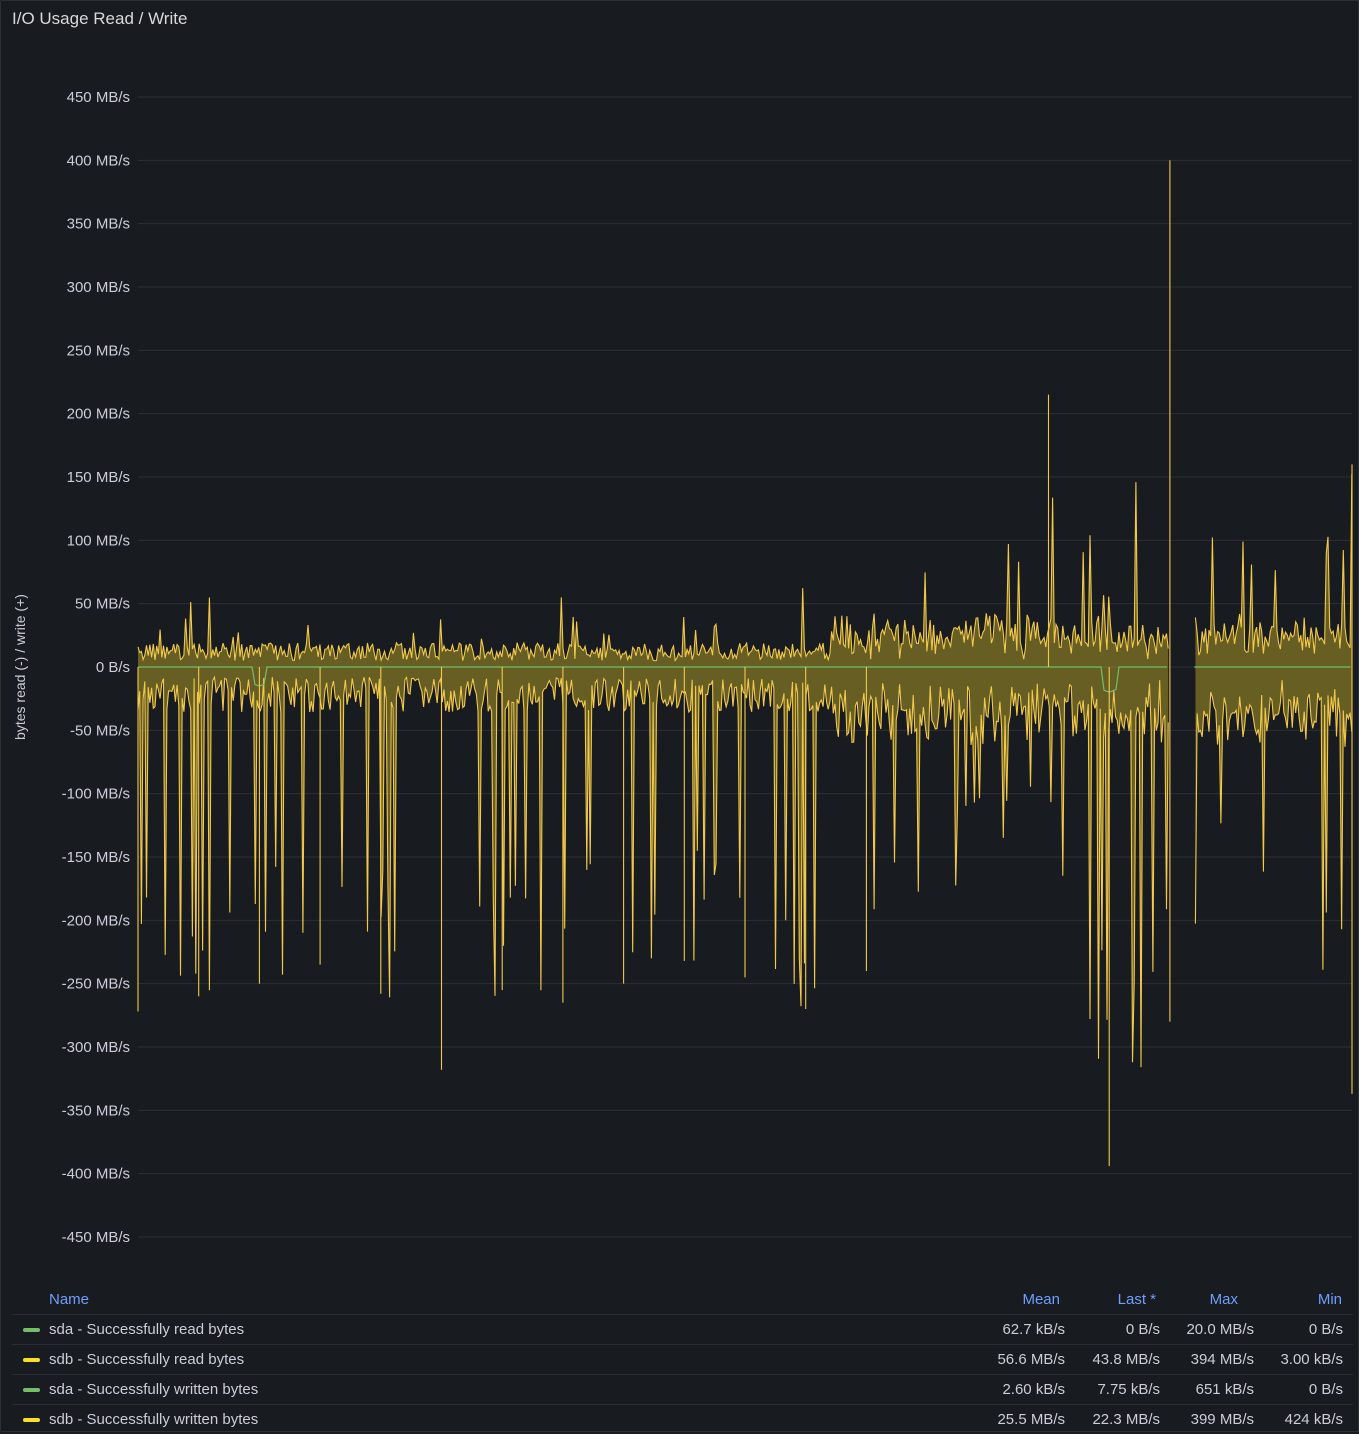 The height and width of the screenshot is (1434, 1359). What do you see at coordinates (1311, 1359) in the screenshot?
I see `legend-min: 3.00 kB/s` at bounding box center [1311, 1359].